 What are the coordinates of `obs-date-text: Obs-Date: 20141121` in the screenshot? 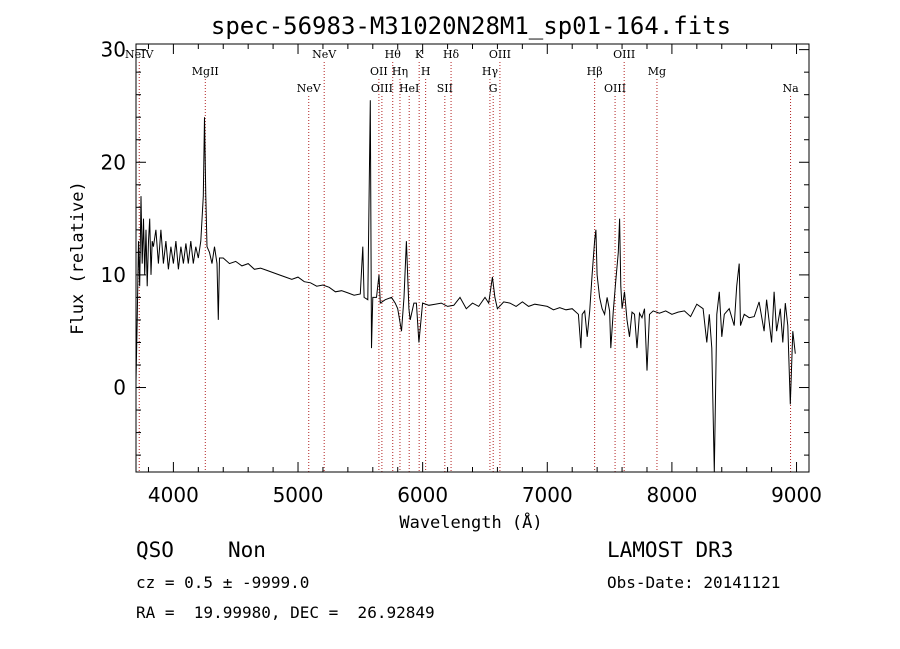 It's located at (694, 582).